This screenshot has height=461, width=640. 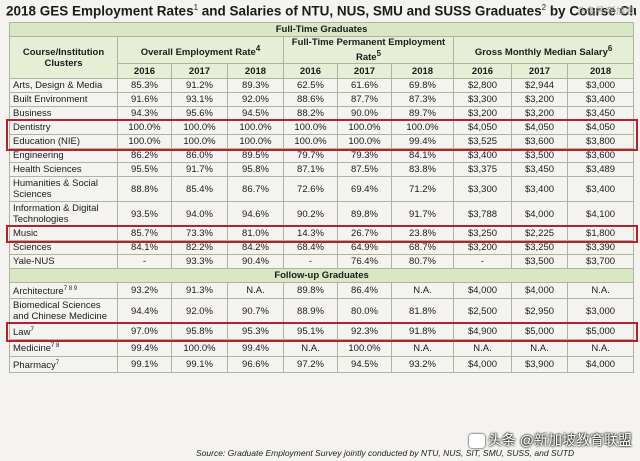 What do you see at coordinates (255, 156) in the screenshot?
I see `table-cell: 89.5%` at bounding box center [255, 156].